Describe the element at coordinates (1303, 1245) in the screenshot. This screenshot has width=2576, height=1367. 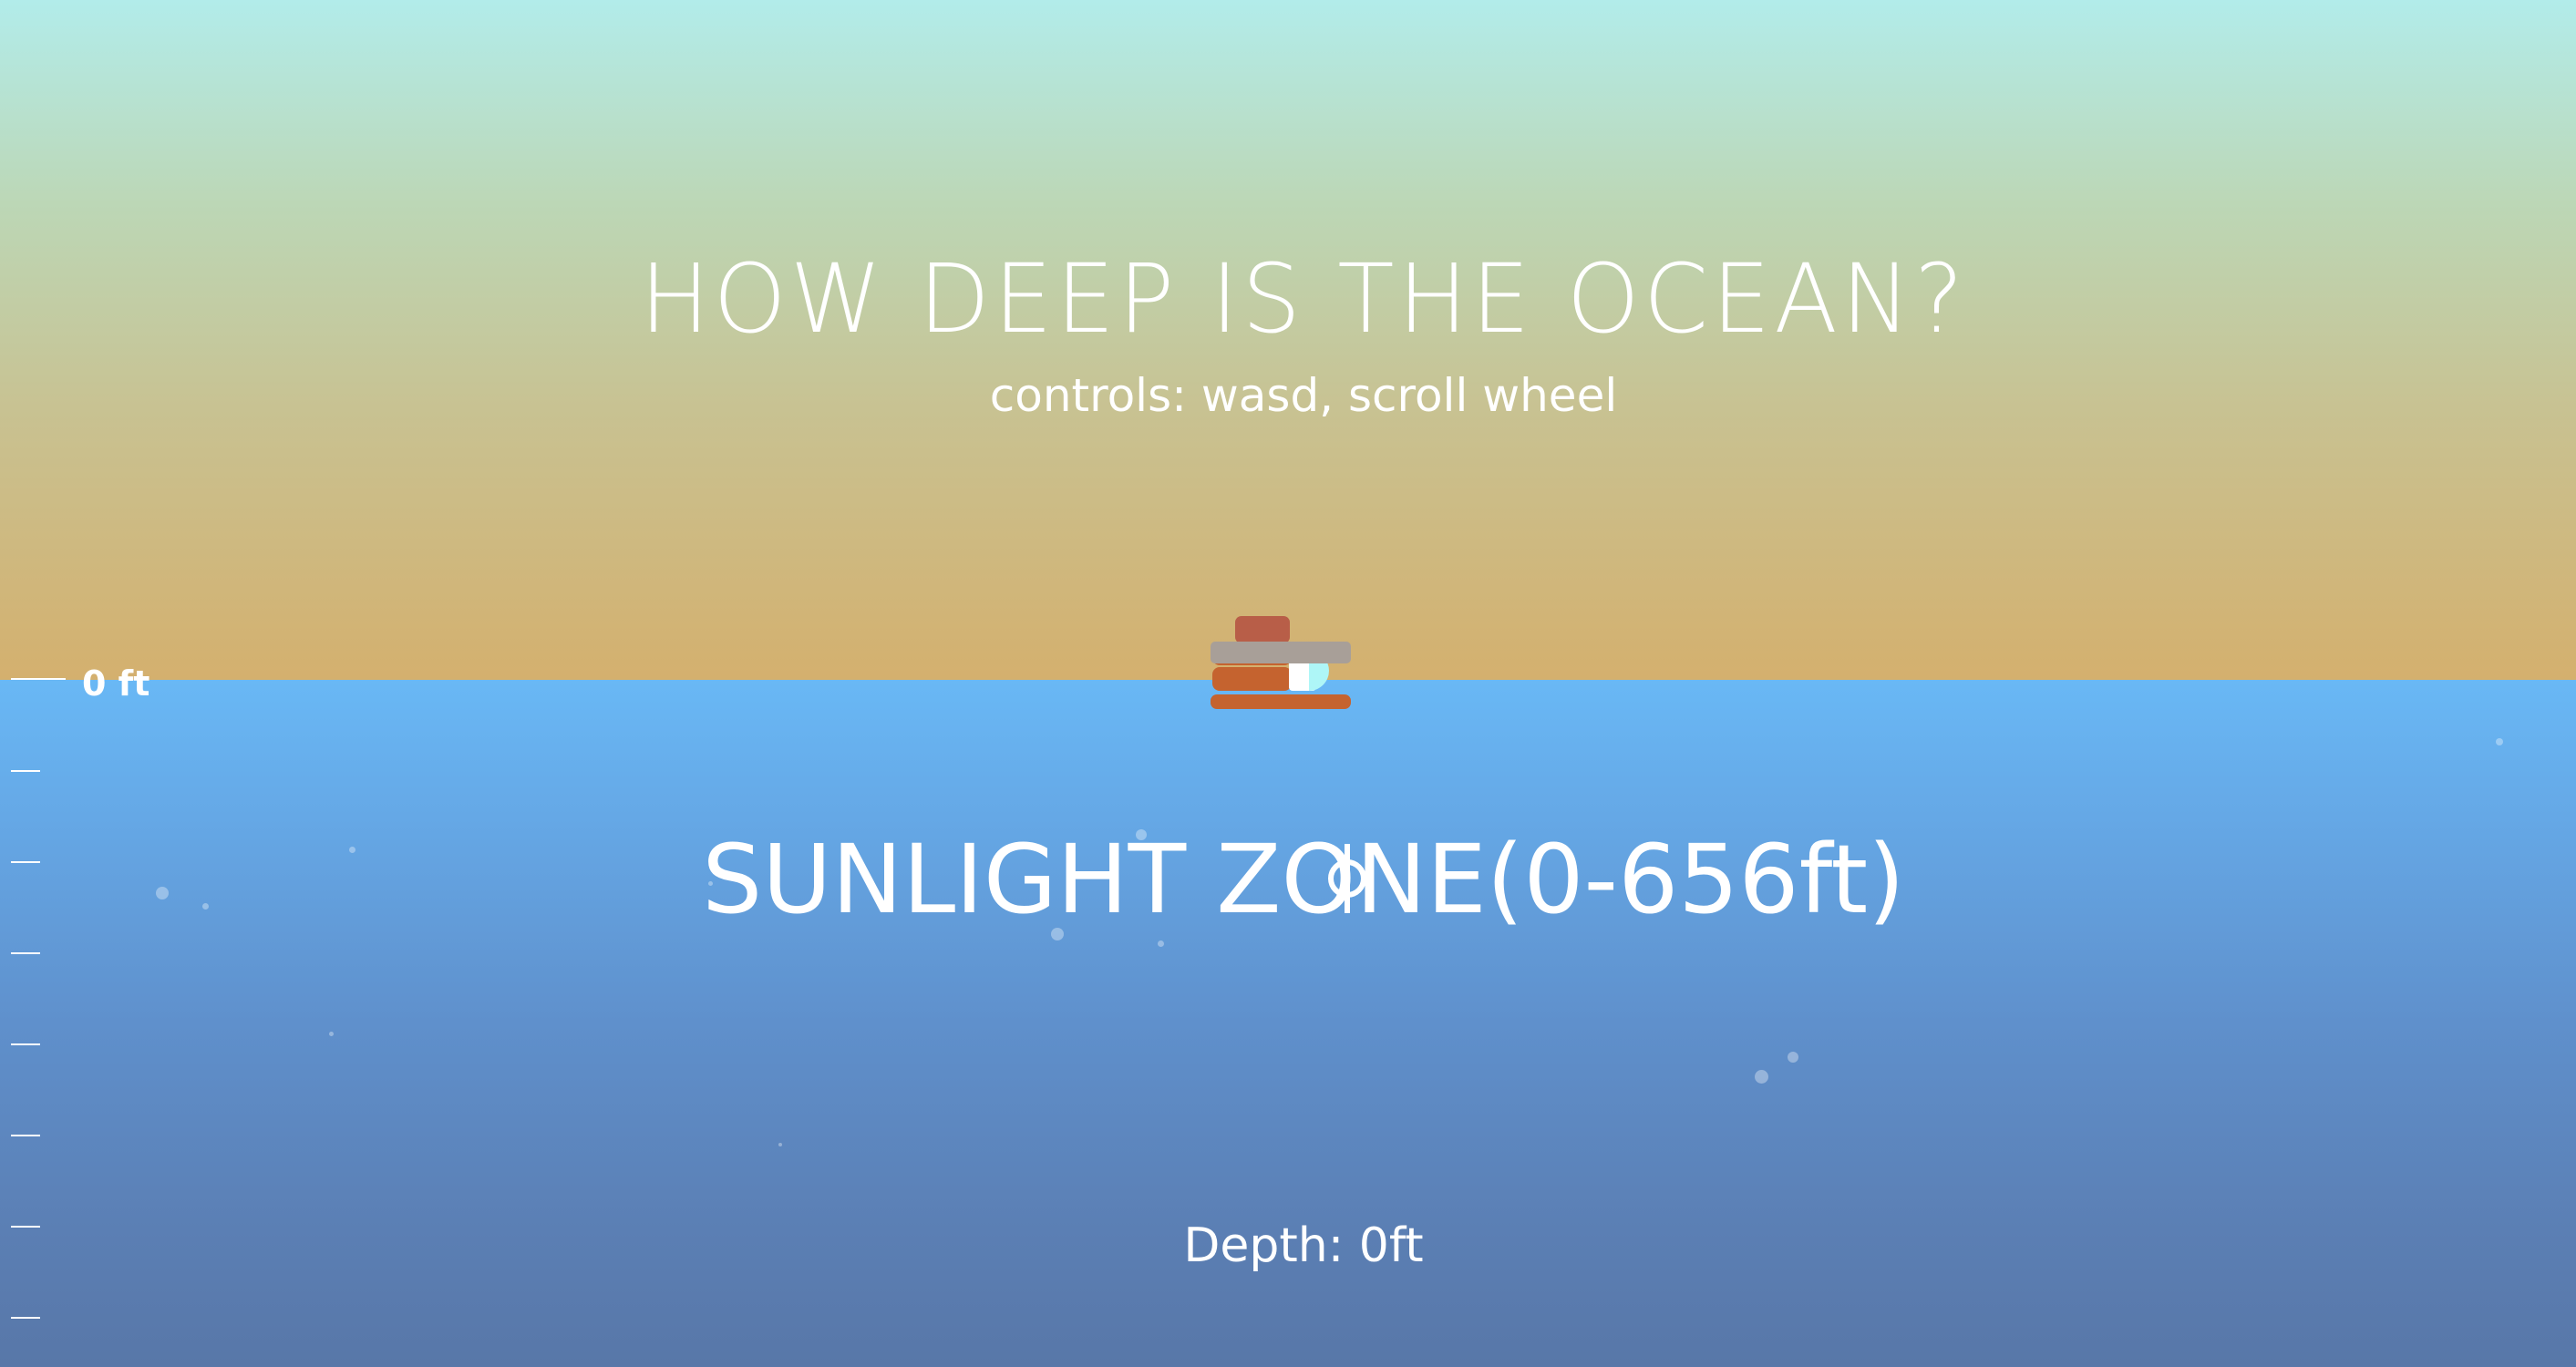
I see `depth-readout: Depth: 0ft` at that location.